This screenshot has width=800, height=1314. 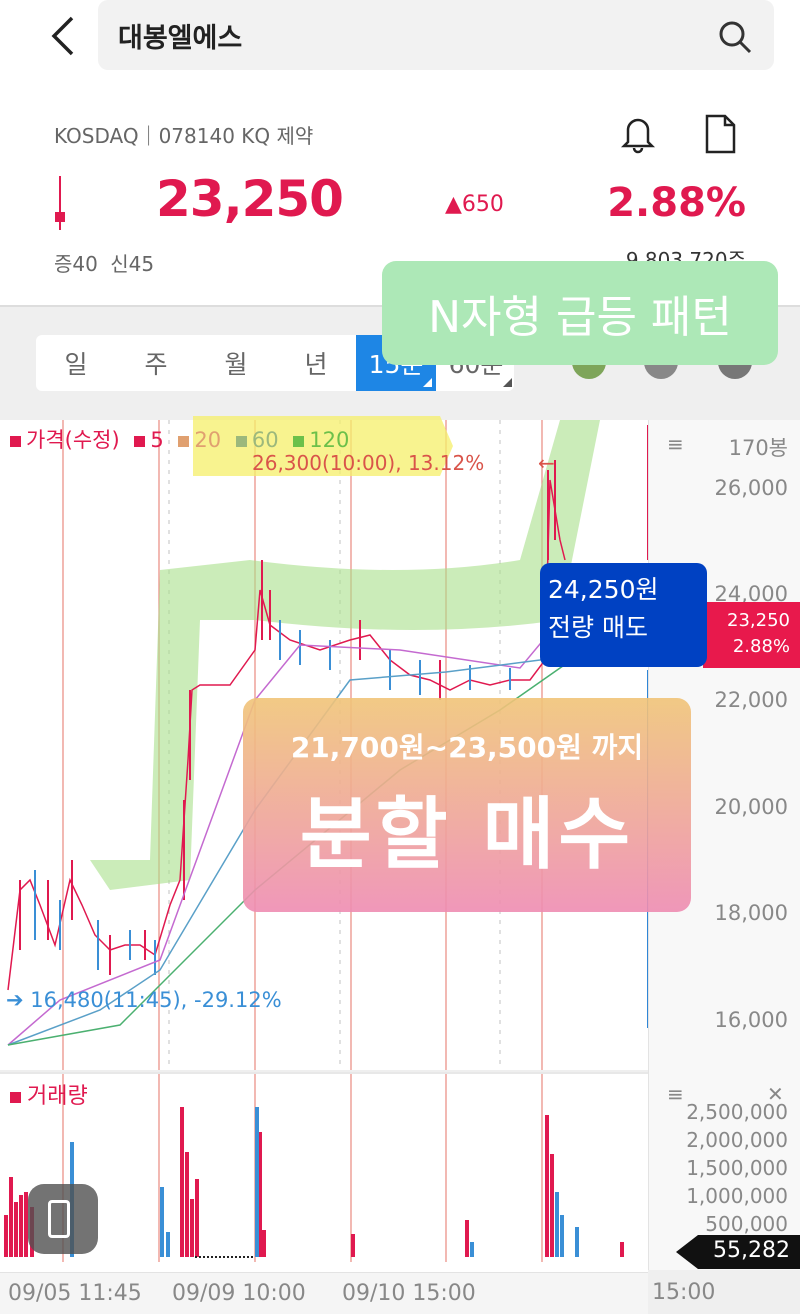 What do you see at coordinates (746, 1224) in the screenshot?
I see `volume-tick: 500,000` at bounding box center [746, 1224].